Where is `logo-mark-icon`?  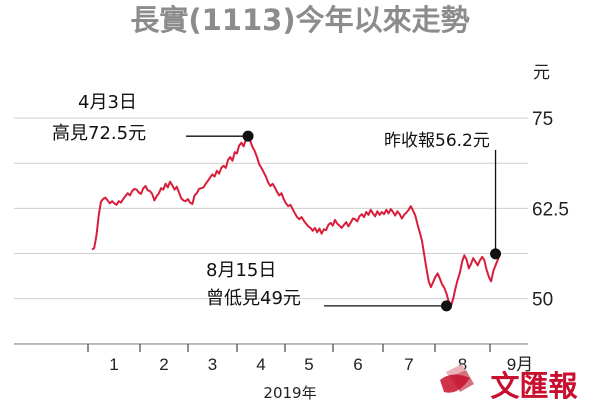 logo-mark-icon is located at coordinates (457, 378).